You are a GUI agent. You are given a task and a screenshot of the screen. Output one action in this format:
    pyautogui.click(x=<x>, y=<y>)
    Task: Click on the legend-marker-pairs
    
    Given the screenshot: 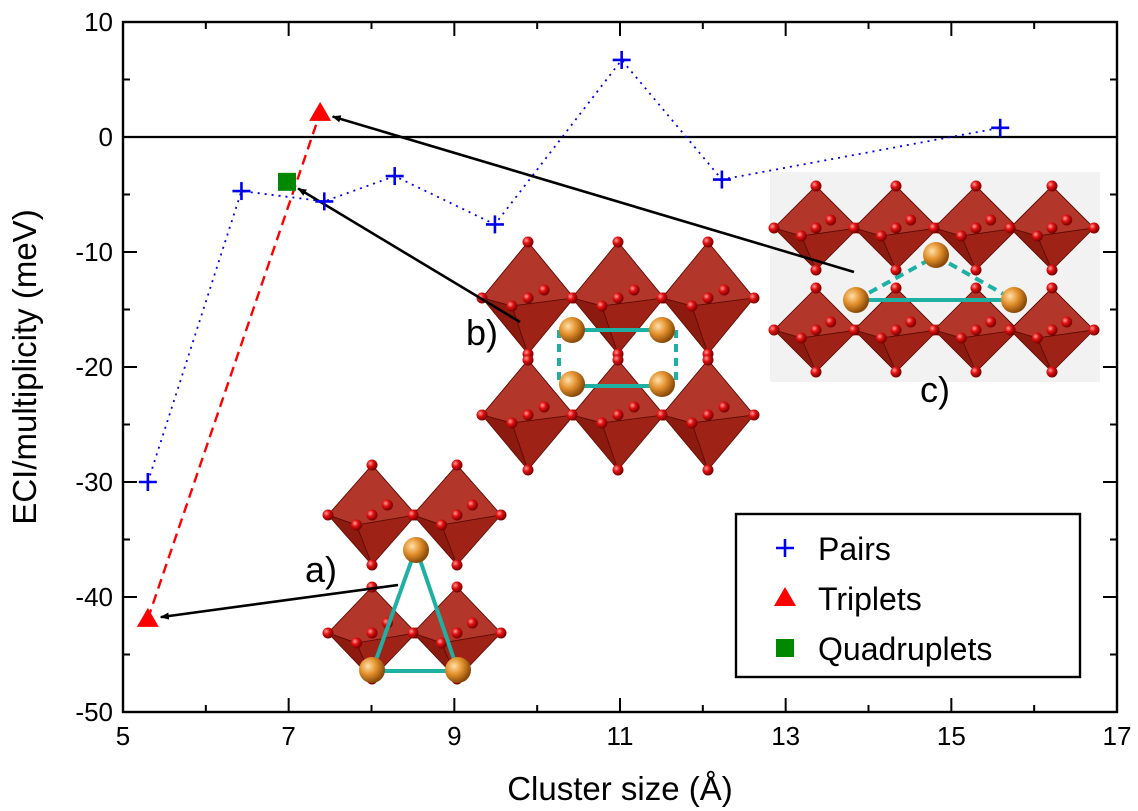 What is the action you would take?
    pyautogui.click(x=785, y=548)
    